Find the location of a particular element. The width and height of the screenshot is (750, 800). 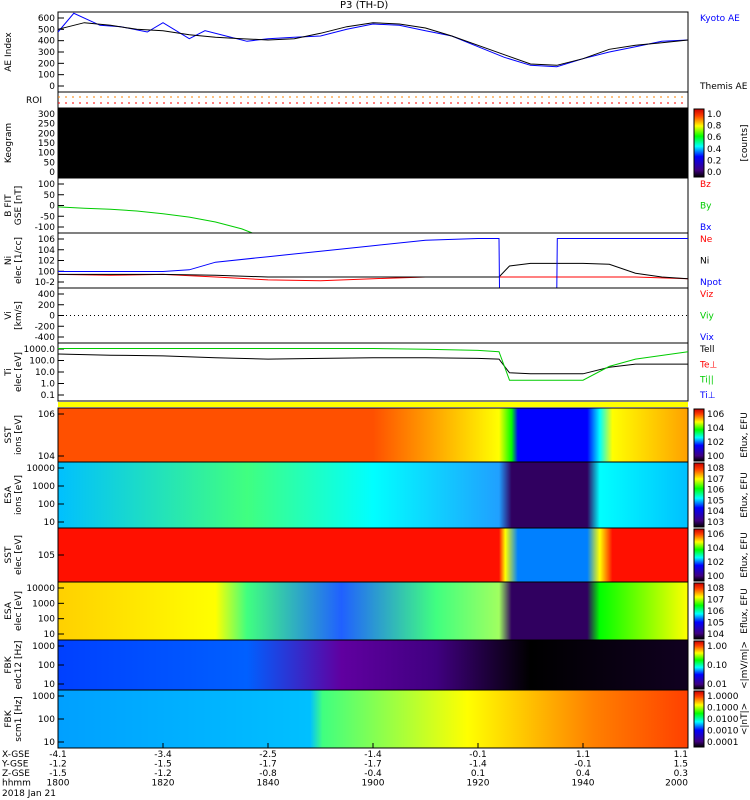

ni-series-npot is located at coordinates (373, 263).